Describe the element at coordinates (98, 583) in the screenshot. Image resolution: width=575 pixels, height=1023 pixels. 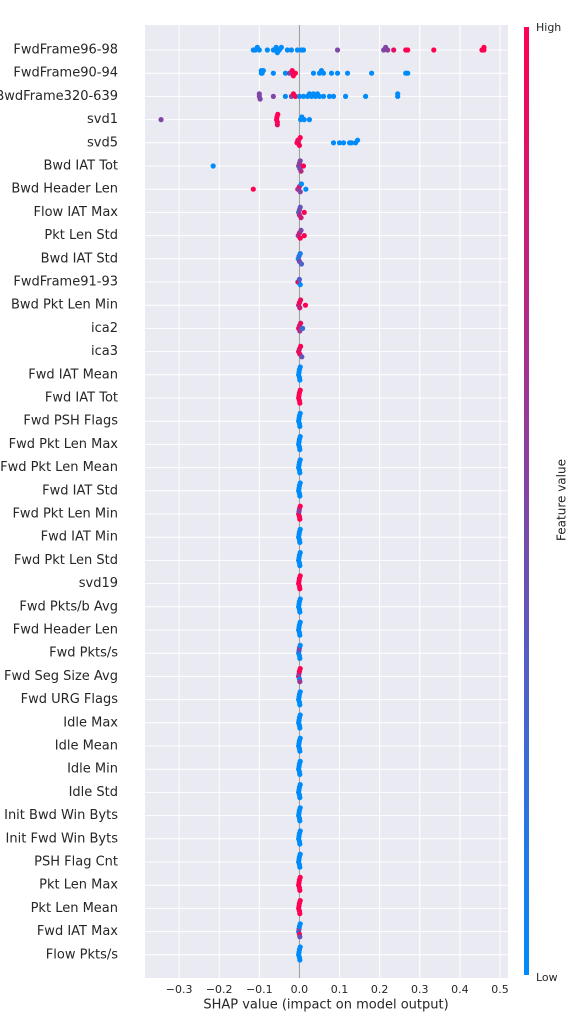
I see `feature-label: svd19` at that location.